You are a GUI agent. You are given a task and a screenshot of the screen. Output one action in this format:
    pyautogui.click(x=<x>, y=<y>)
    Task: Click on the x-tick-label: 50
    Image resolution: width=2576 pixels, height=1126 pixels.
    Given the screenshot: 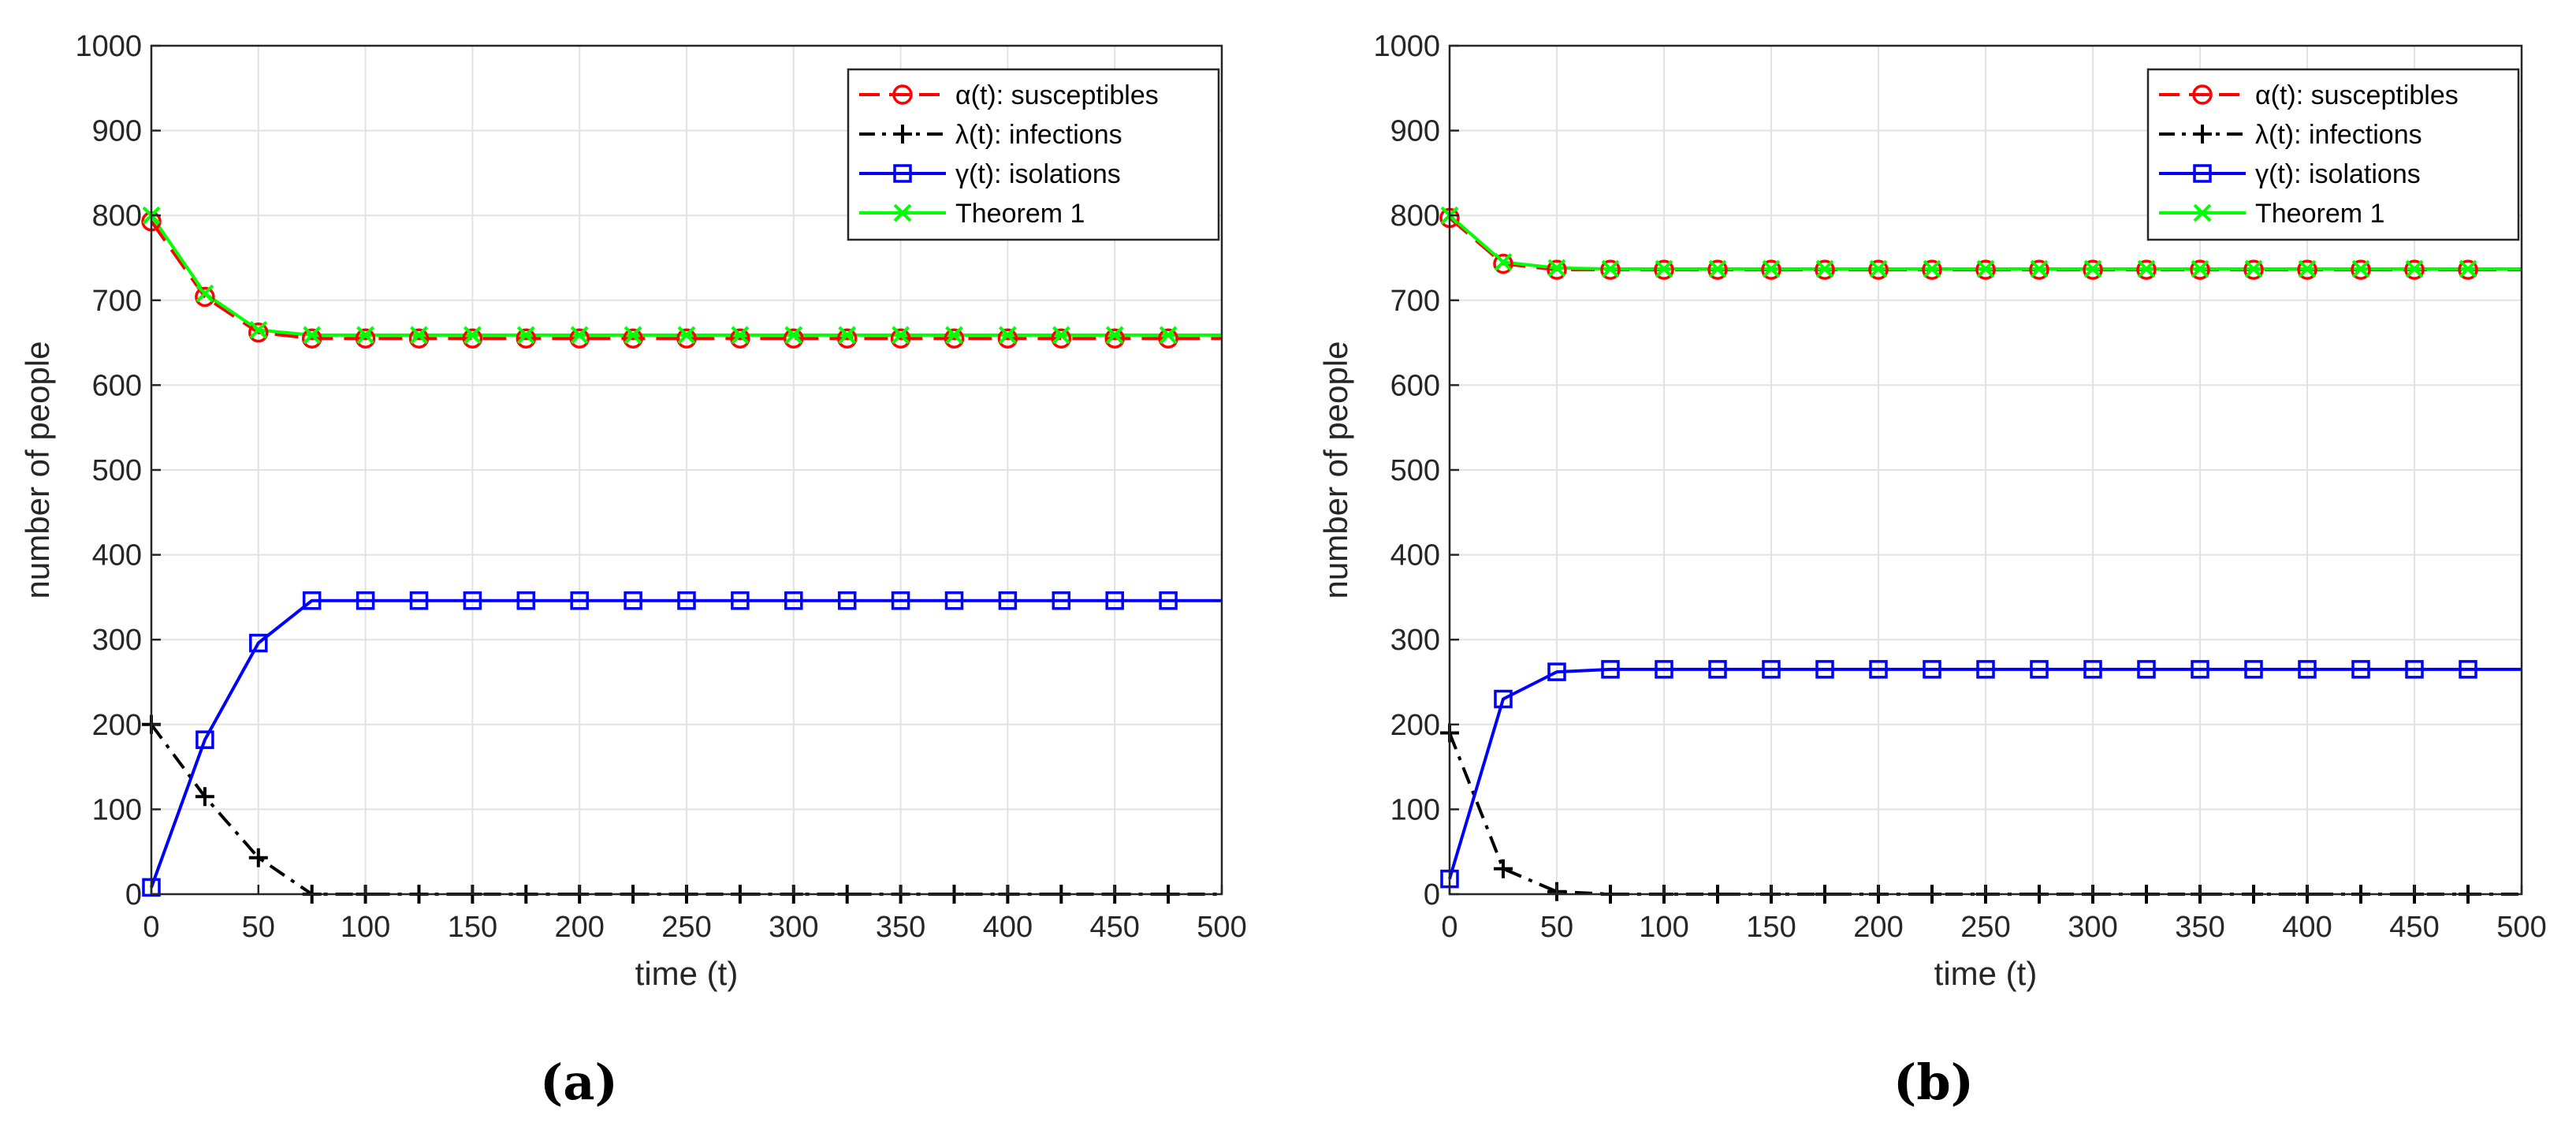 What is the action you would take?
    pyautogui.click(x=1556, y=927)
    